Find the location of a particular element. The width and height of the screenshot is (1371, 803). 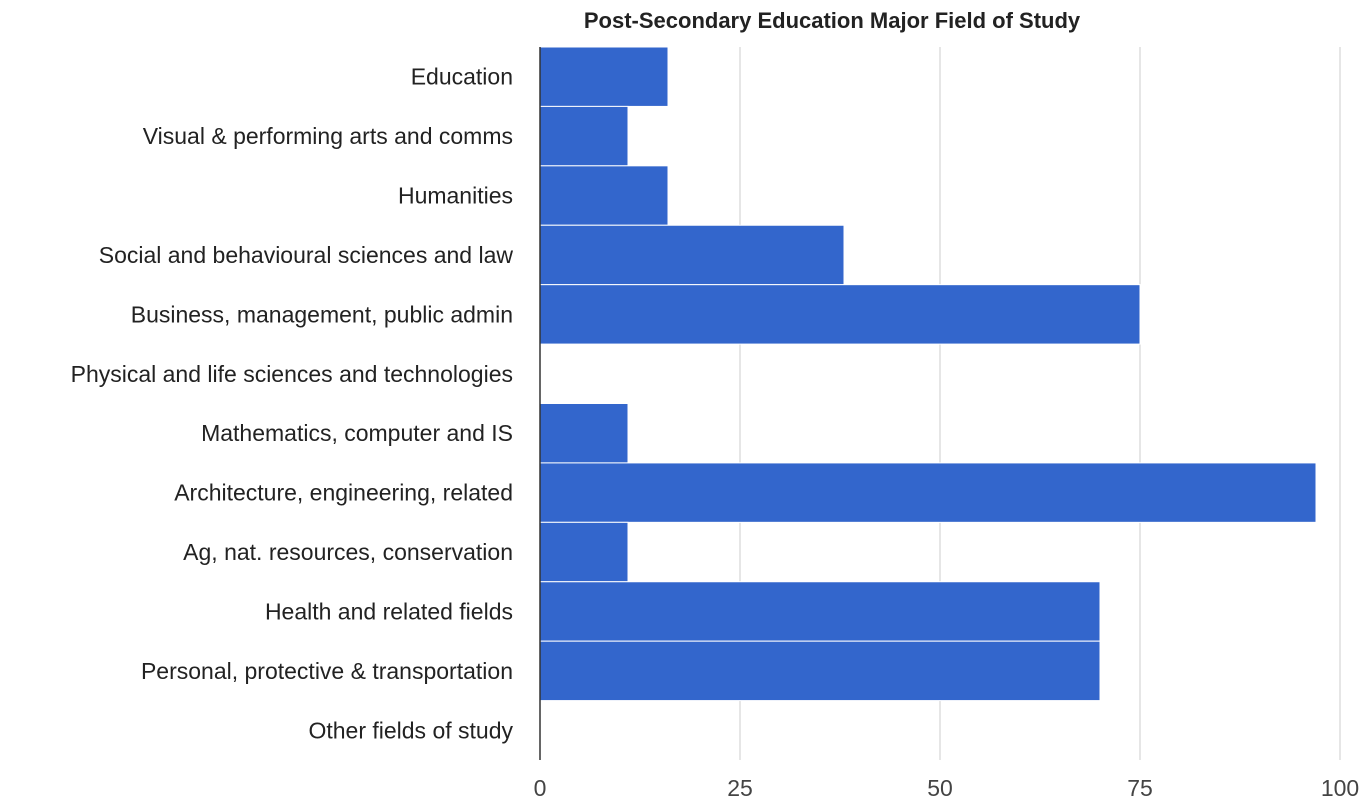

x-axis-ticks: 0 25 50 75 100 is located at coordinates (947, 788).